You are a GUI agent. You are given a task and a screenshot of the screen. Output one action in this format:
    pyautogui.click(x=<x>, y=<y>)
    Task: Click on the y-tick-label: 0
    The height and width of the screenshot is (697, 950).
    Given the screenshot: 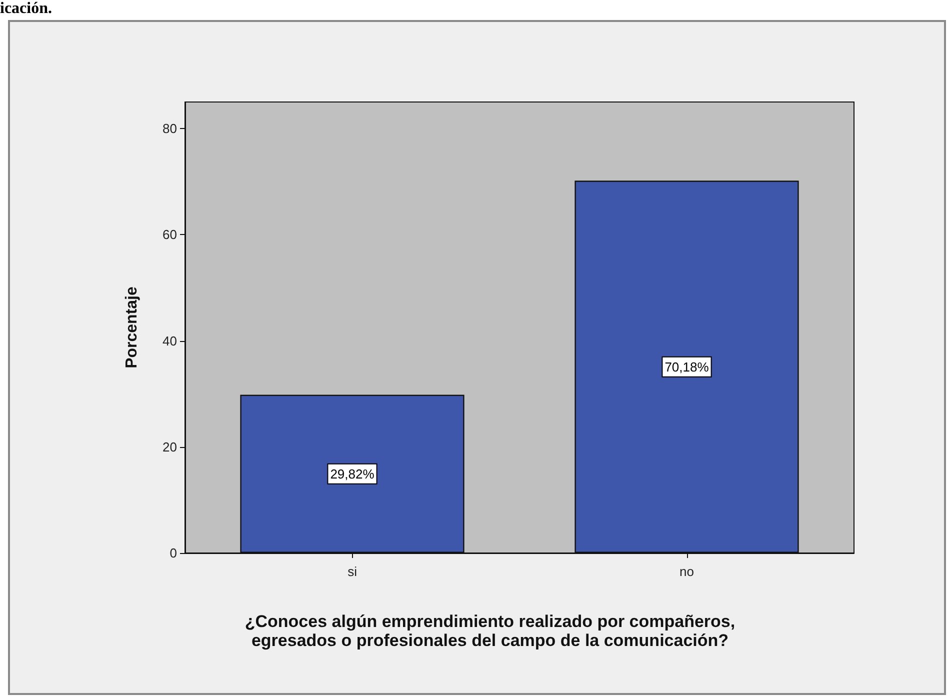 What is the action you would take?
    pyautogui.click(x=173, y=553)
    